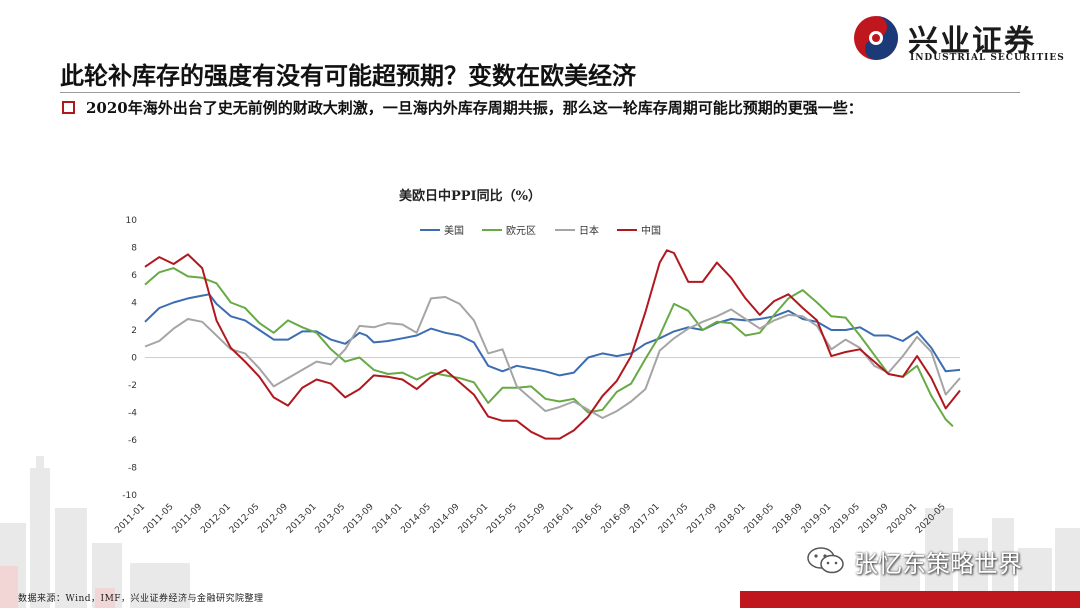  What do you see at coordinates (416, 519) in the screenshot?
I see `x-tick-label: 2014-05` at bounding box center [416, 519].